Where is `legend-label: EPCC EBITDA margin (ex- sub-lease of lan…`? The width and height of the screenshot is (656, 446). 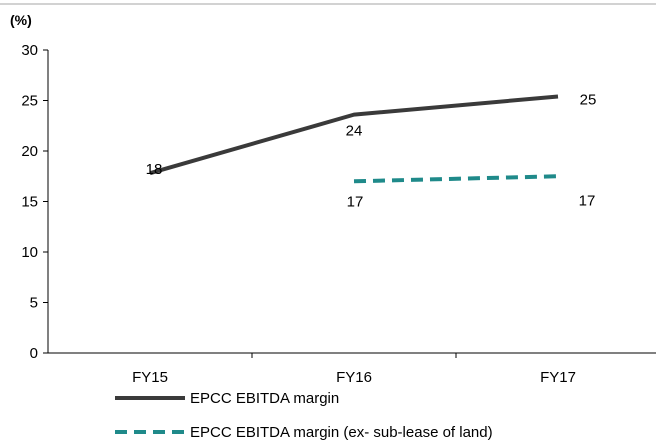 legend-label: EPCC EBITDA margin (ex- sub-lease of lan… is located at coordinates (341, 432).